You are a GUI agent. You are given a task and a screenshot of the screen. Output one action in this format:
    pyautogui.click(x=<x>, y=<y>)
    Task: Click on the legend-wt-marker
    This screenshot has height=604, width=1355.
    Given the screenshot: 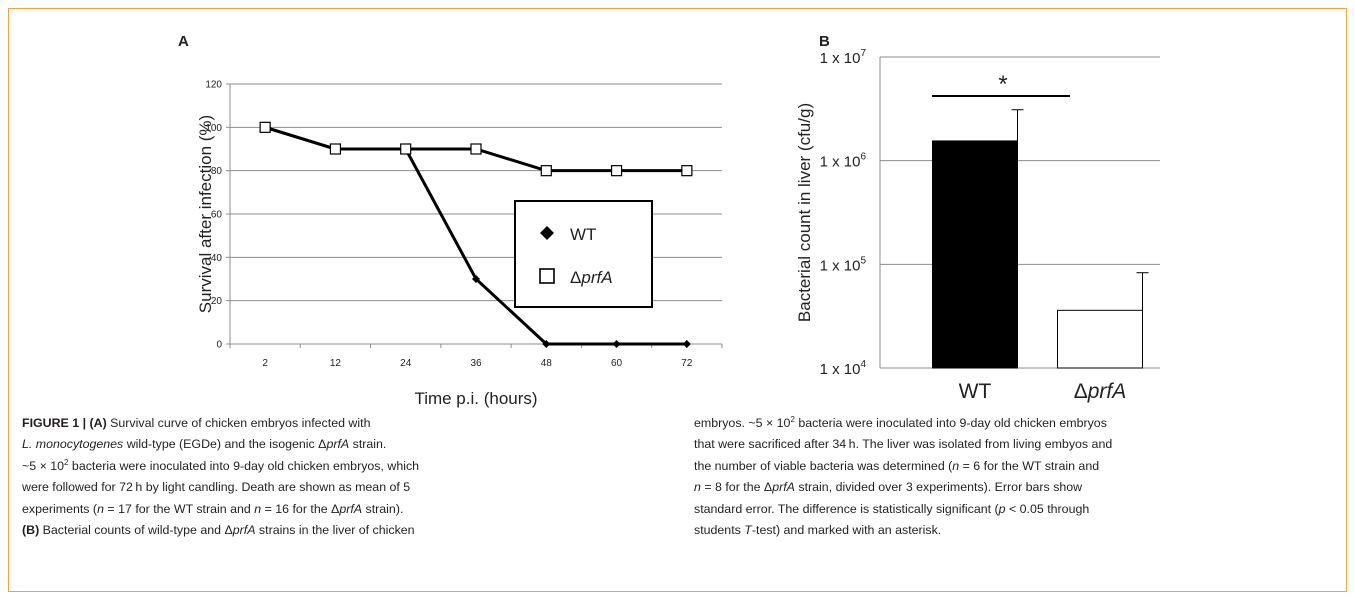 What is the action you would take?
    pyautogui.click(x=547, y=233)
    